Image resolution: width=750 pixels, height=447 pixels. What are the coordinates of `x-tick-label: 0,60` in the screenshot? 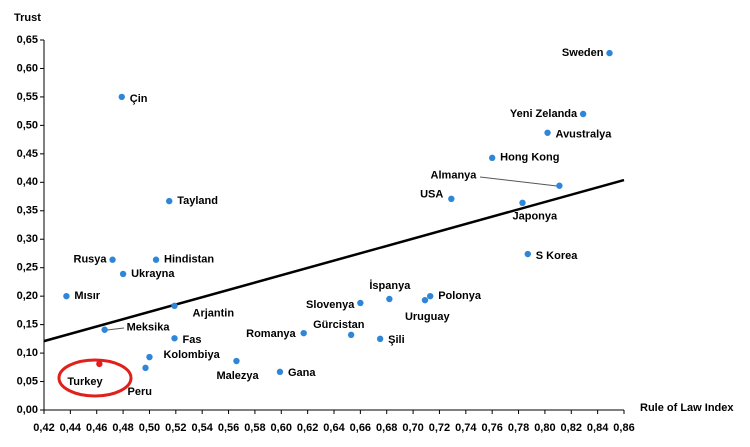 It's located at (281, 428).